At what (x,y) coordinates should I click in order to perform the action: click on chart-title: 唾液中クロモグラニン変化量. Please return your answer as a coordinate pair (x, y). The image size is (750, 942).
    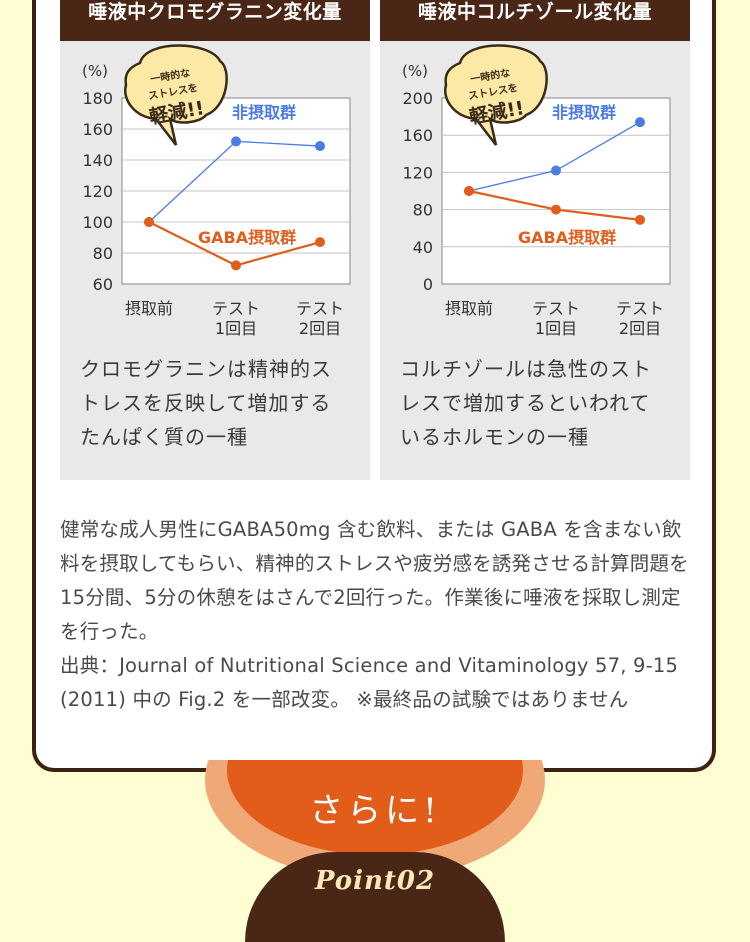
    Looking at the image, I should click on (215, 20).